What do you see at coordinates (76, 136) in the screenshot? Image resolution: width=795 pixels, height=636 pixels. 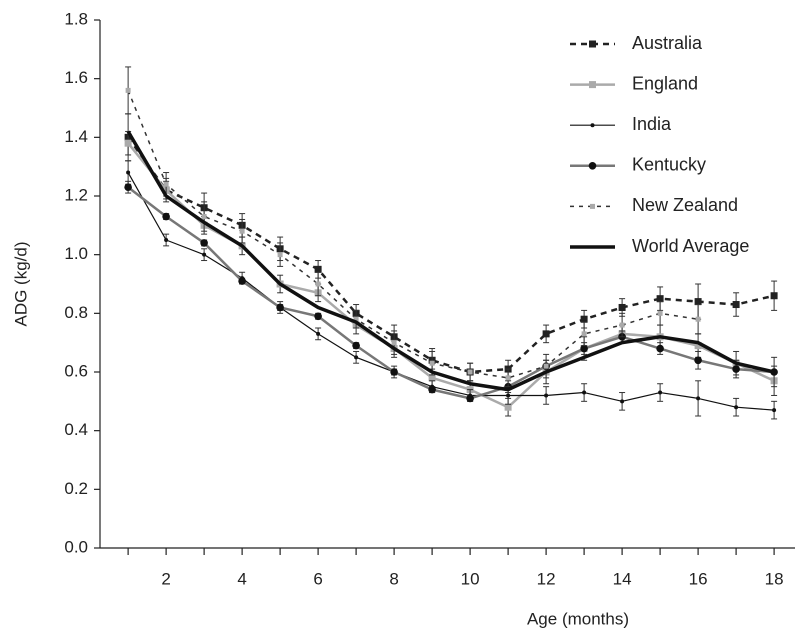 I see `y-tick-label: 1.4` at bounding box center [76, 136].